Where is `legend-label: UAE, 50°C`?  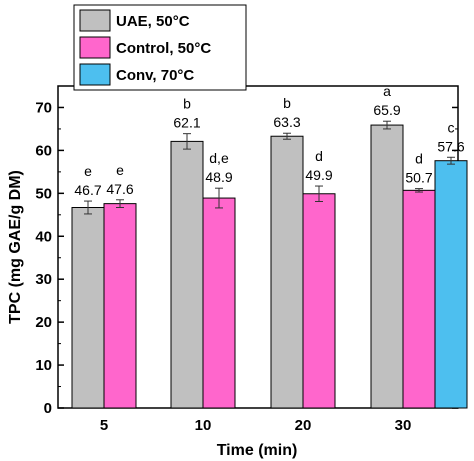
legend-label: UAE, 50°C is located at coordinates (153, 21).